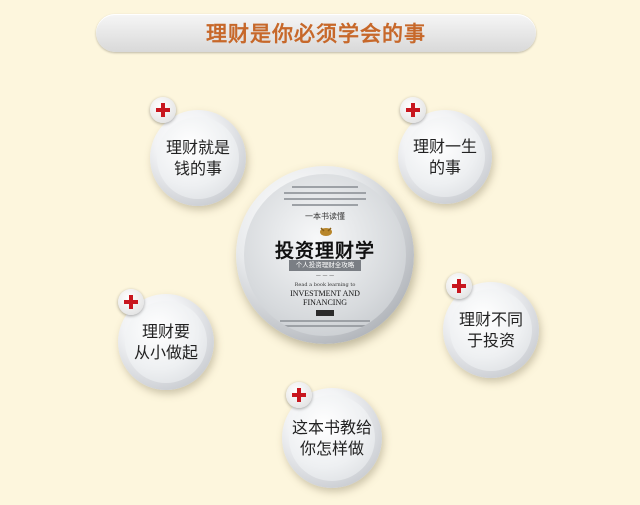 This screenshot has width=640, height=505. What do you see at coordinates (325, 285) in the screenshot?
I see `book-english-subtitle: Read a book learning to` at bounding box center [325, 285].